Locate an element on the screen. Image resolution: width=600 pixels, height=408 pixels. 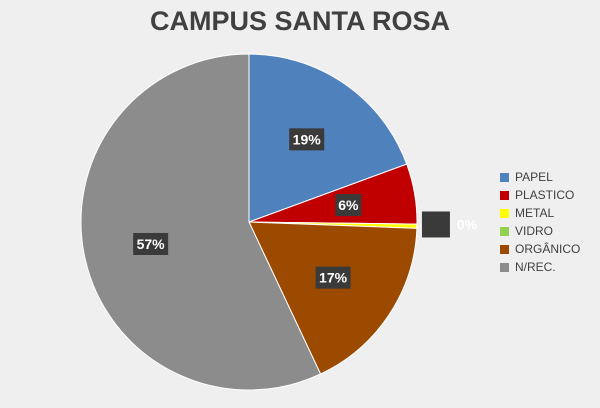
data-label-papel: 19% is located at coordinates (307, 139).